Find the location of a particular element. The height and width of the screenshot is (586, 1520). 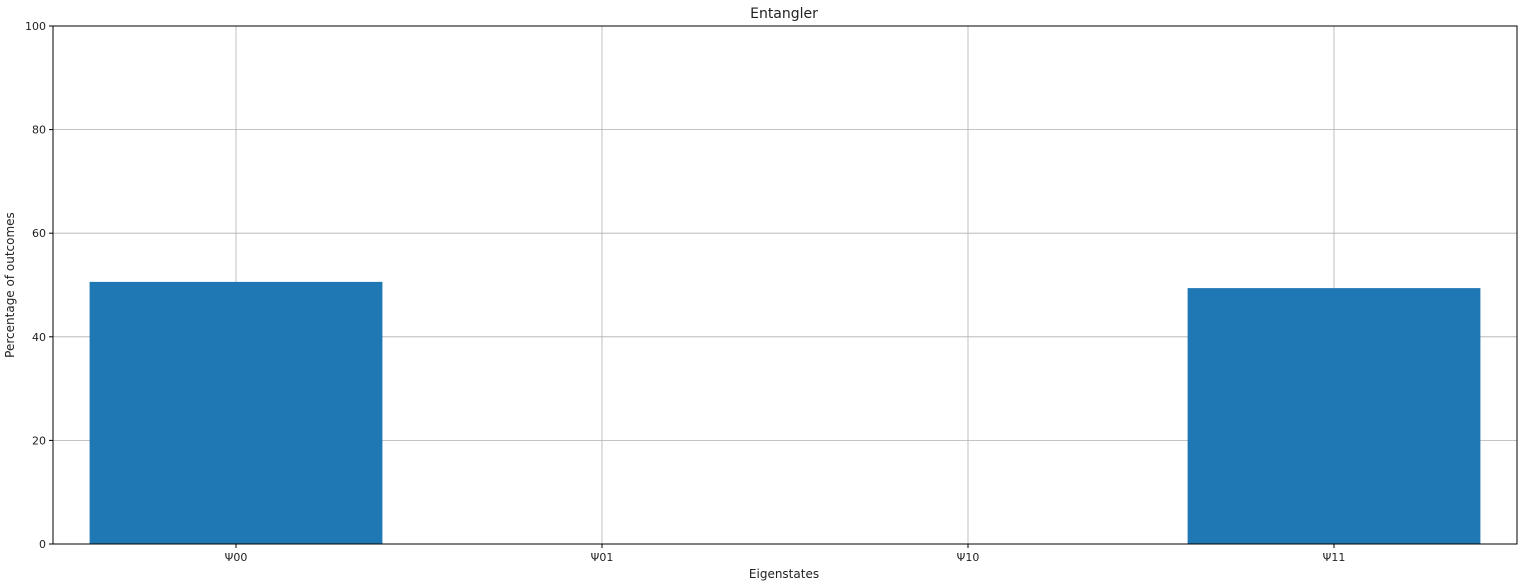

y-tick-label: 0 is located at coordinates (42, 544).